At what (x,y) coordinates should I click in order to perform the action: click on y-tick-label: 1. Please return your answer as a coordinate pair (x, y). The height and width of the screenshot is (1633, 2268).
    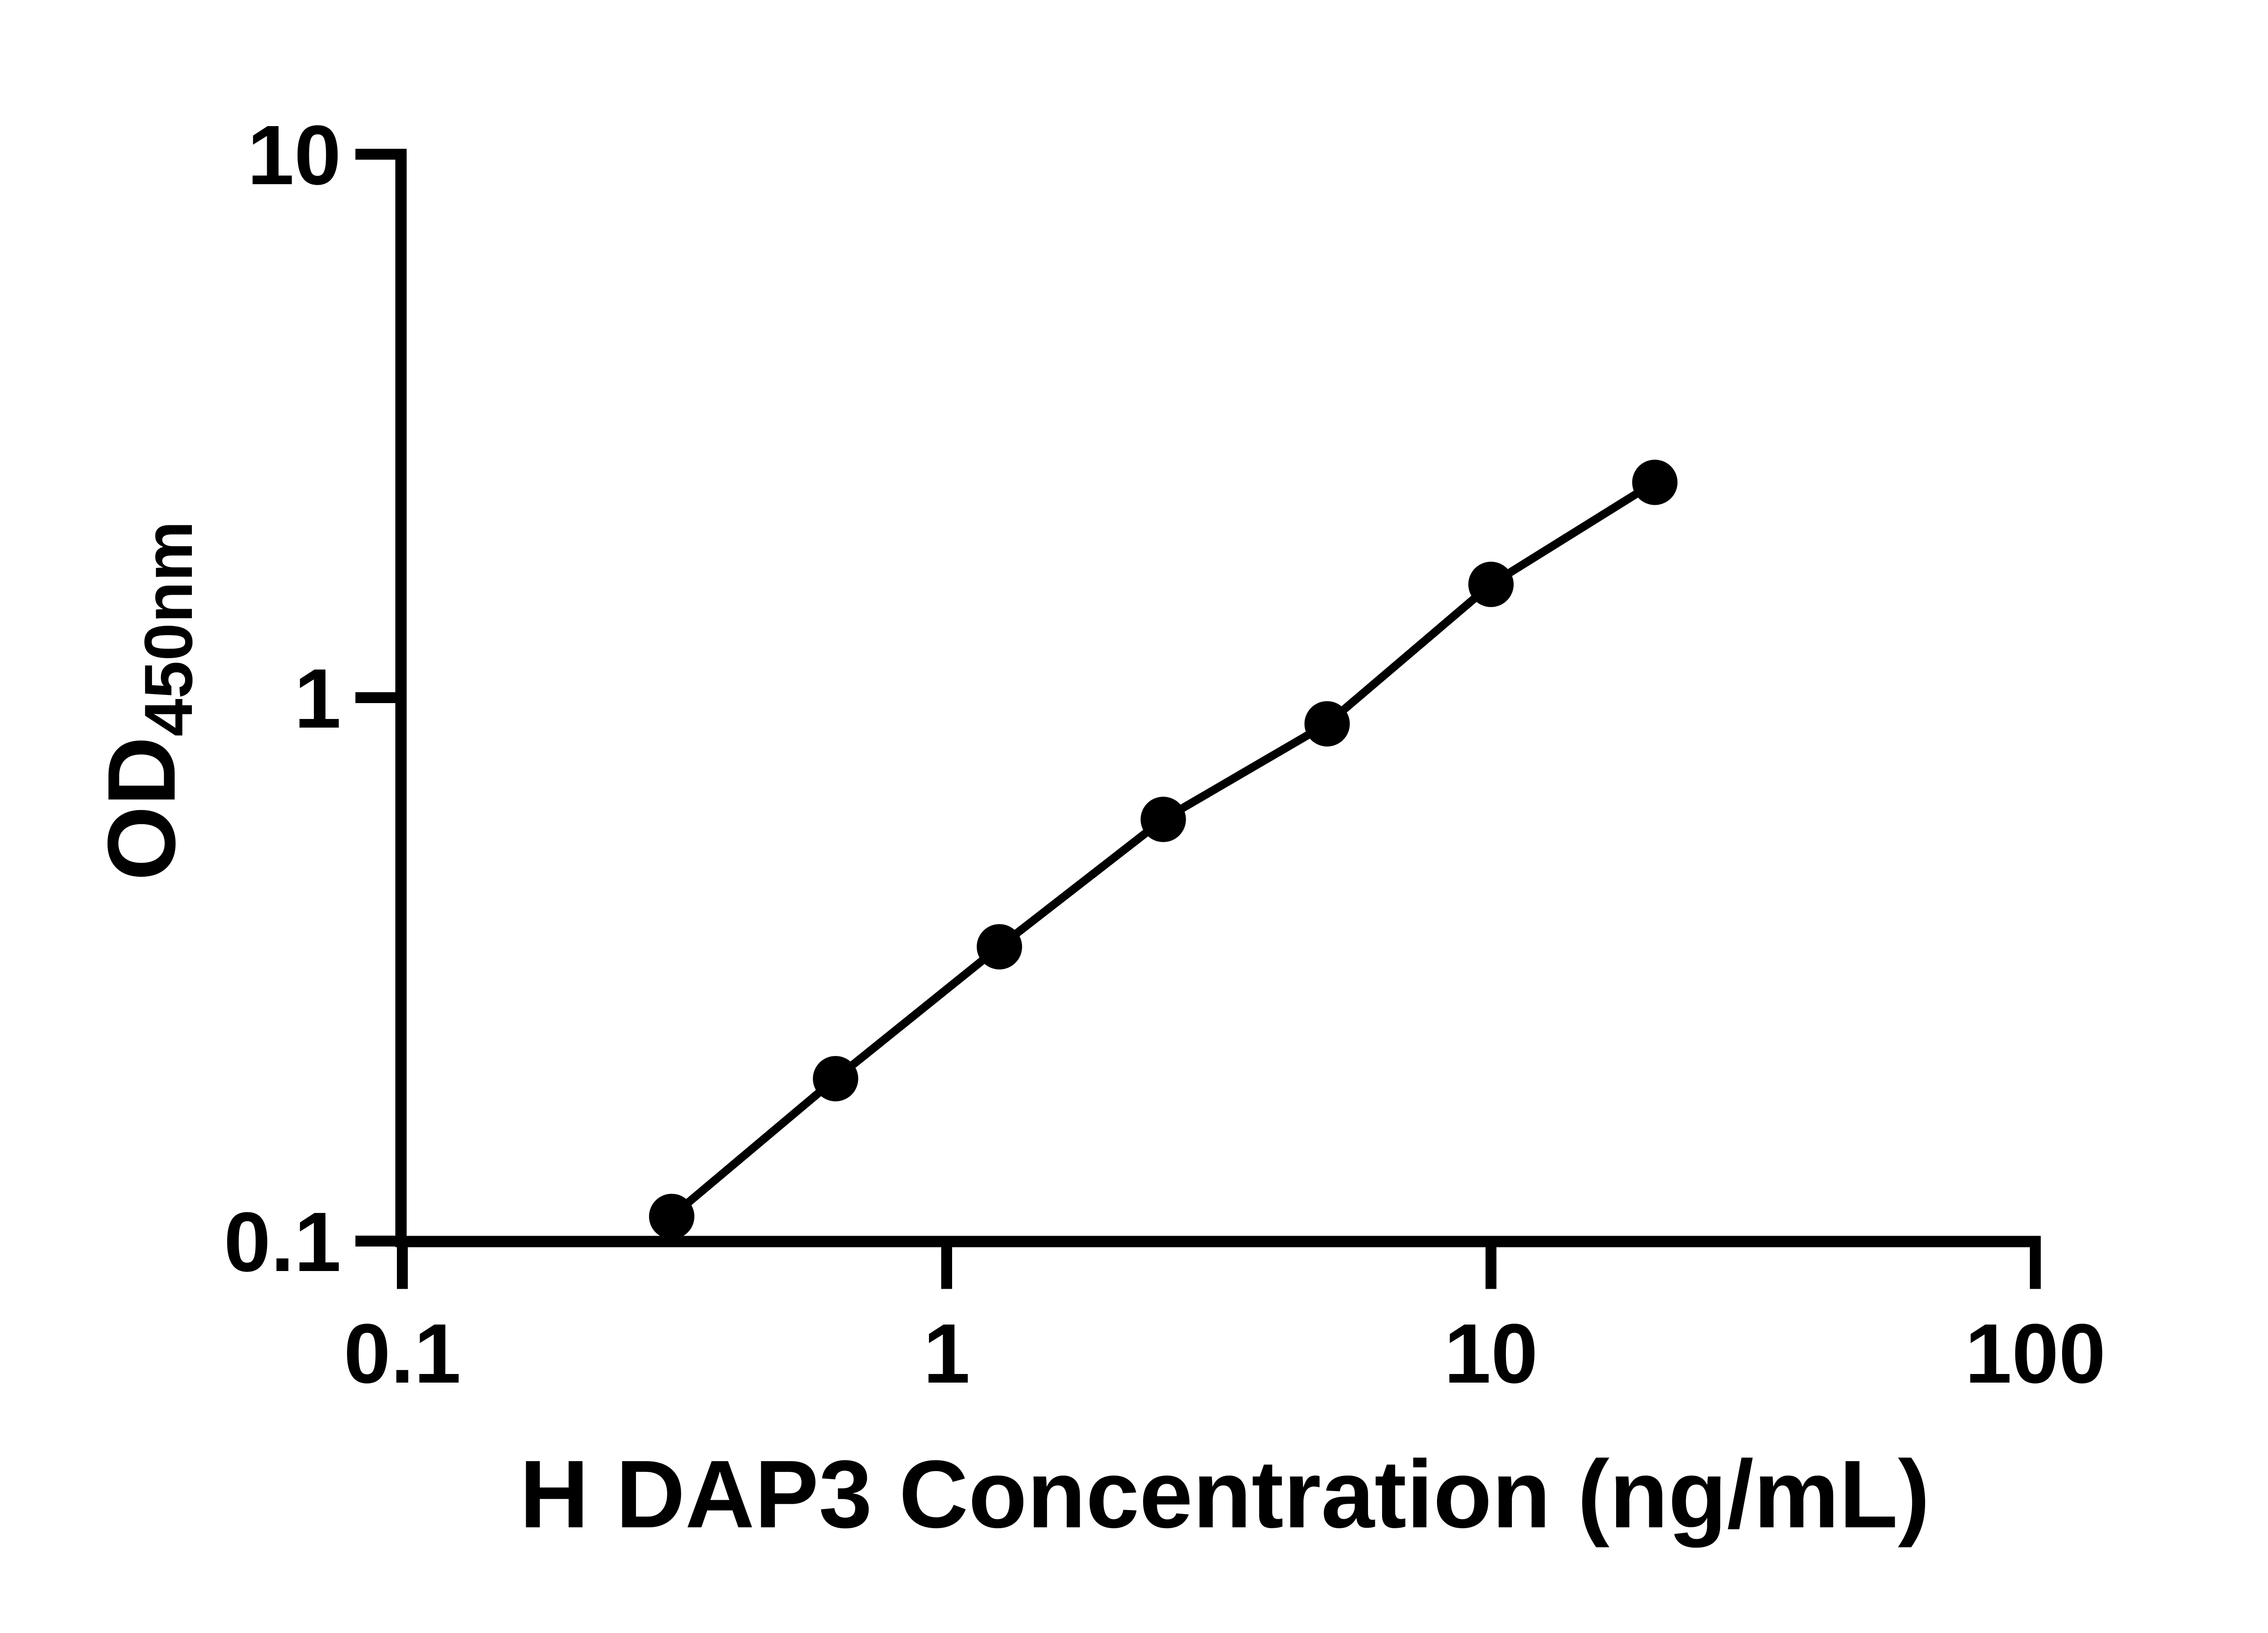
    Looking at the image, I should click on (318, 699).